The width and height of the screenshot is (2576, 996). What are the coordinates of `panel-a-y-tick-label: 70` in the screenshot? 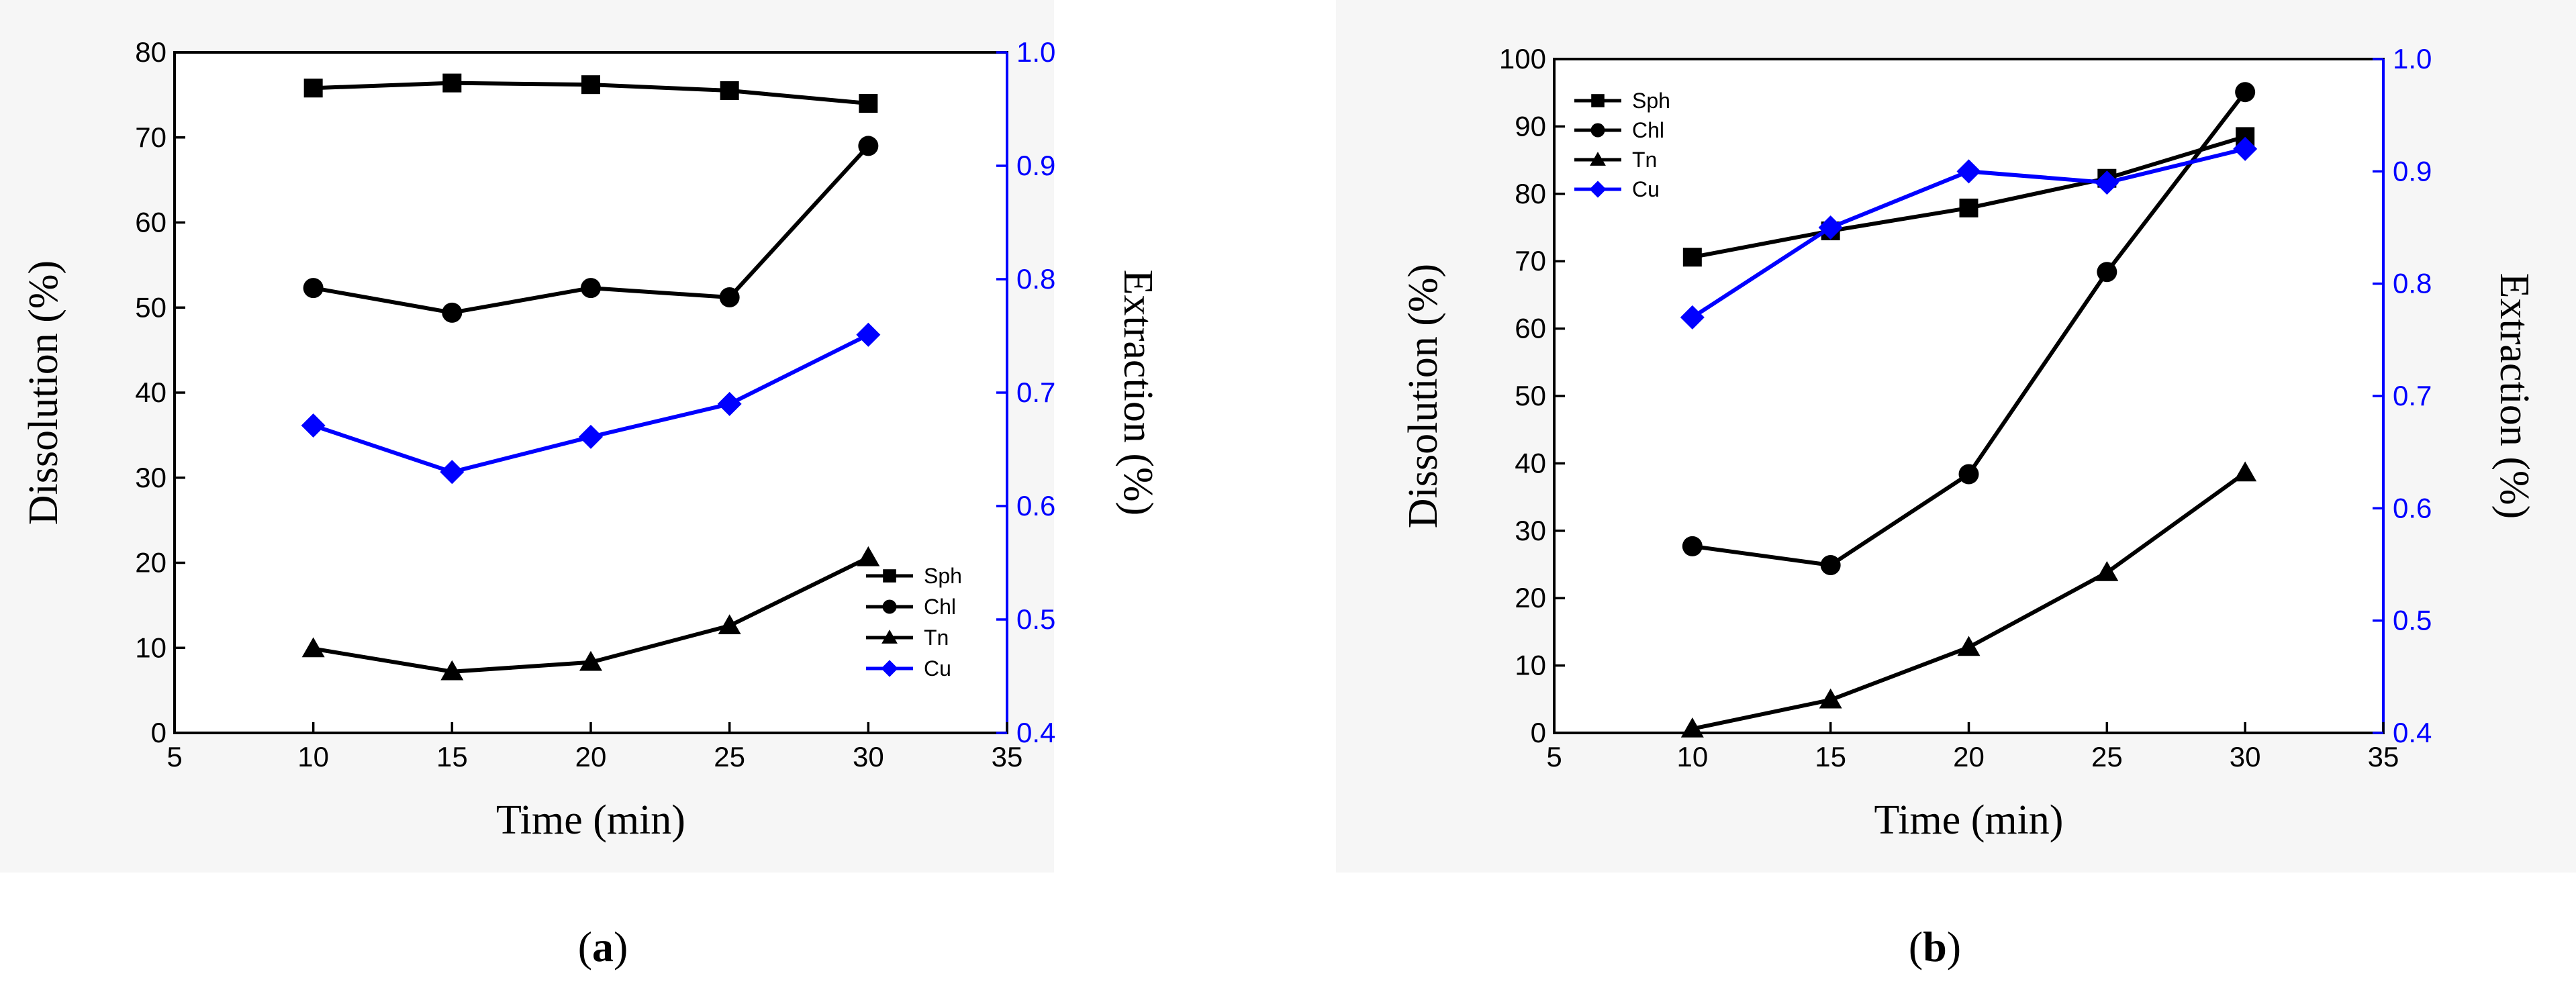 It's located at (150, 137).